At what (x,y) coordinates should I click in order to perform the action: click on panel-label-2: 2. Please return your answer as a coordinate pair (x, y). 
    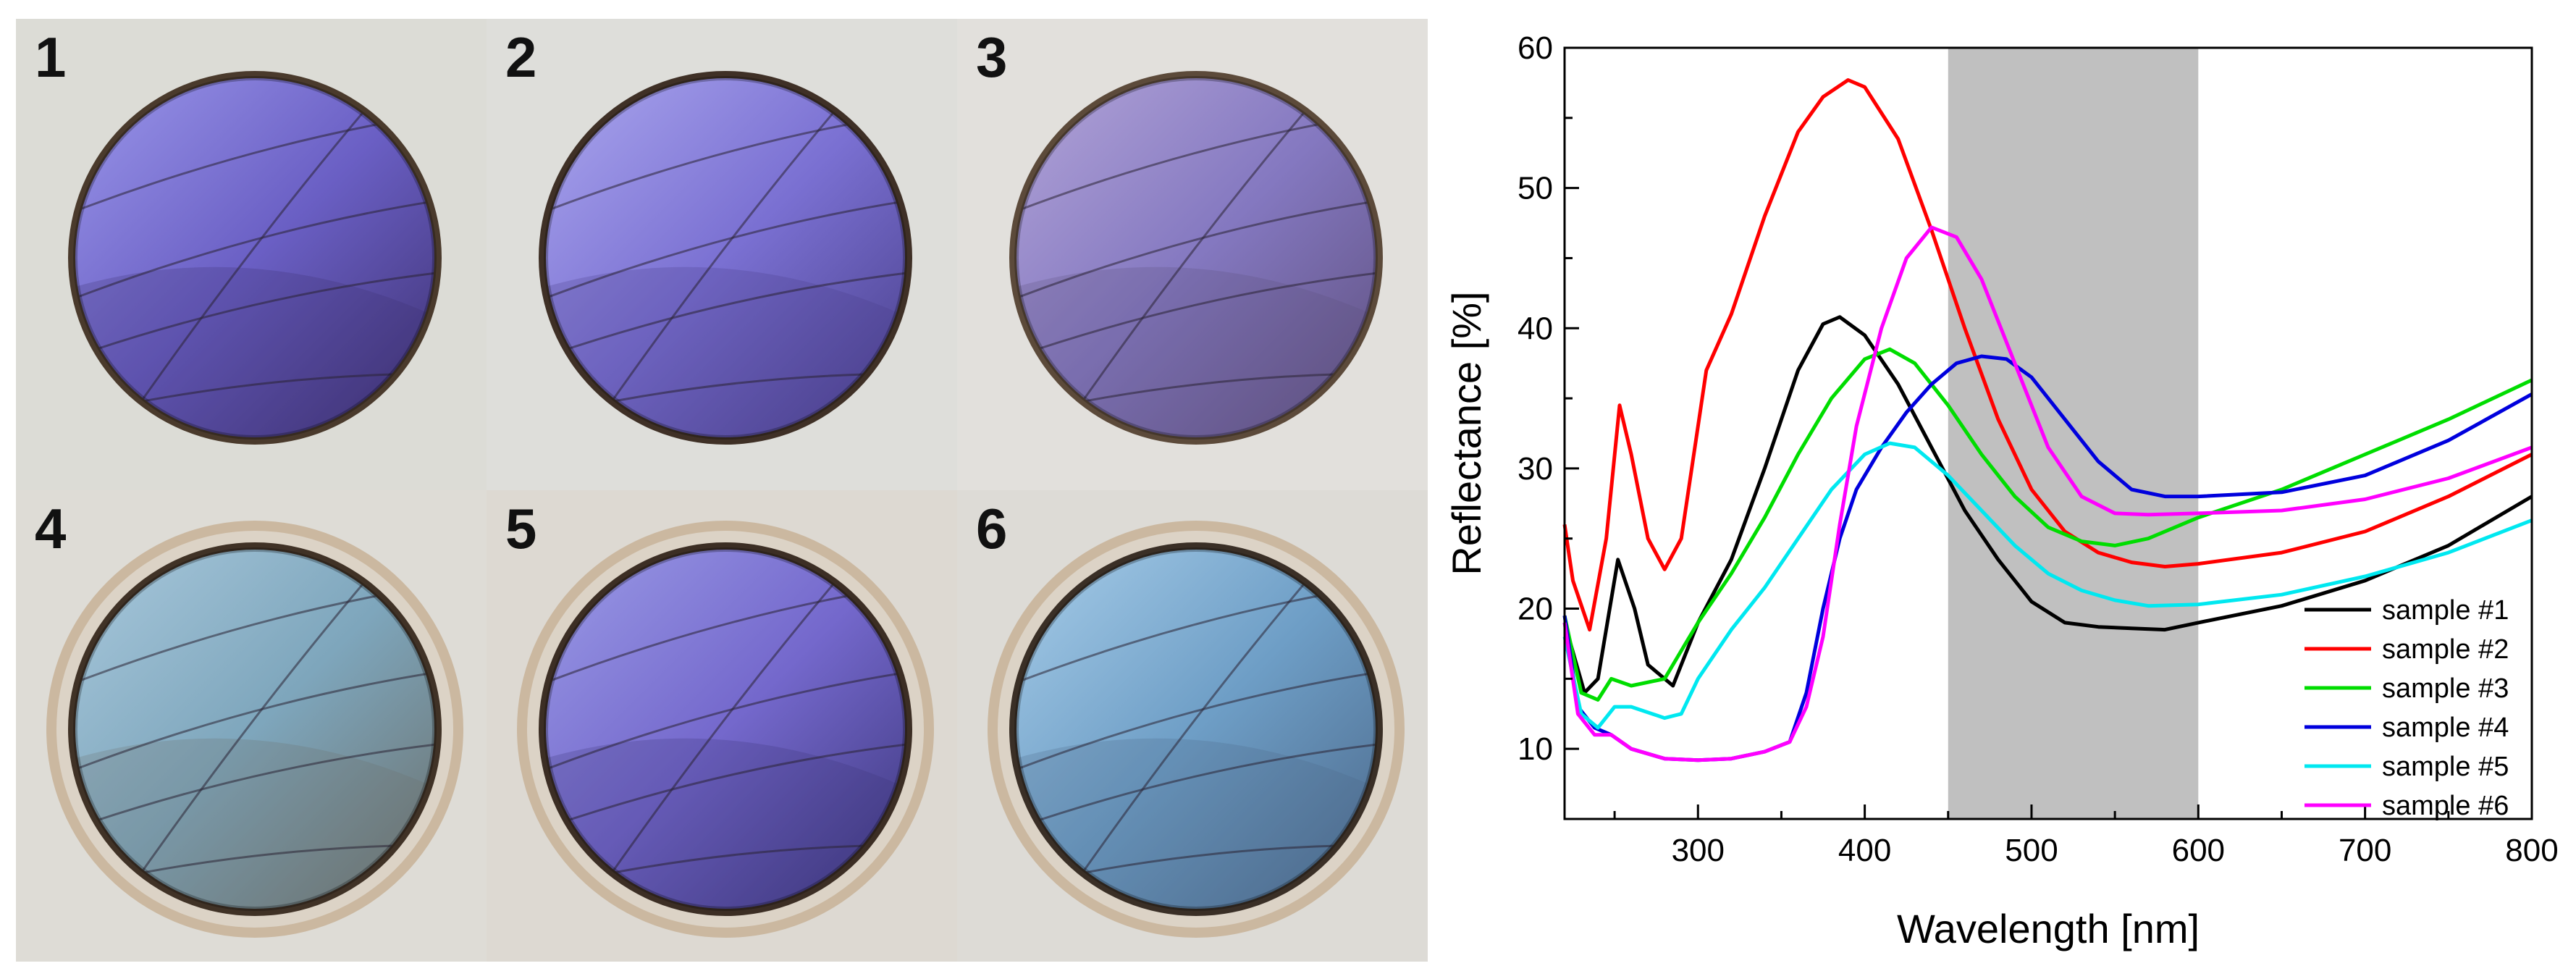
    Looking at the image, I should click on (521, 57).